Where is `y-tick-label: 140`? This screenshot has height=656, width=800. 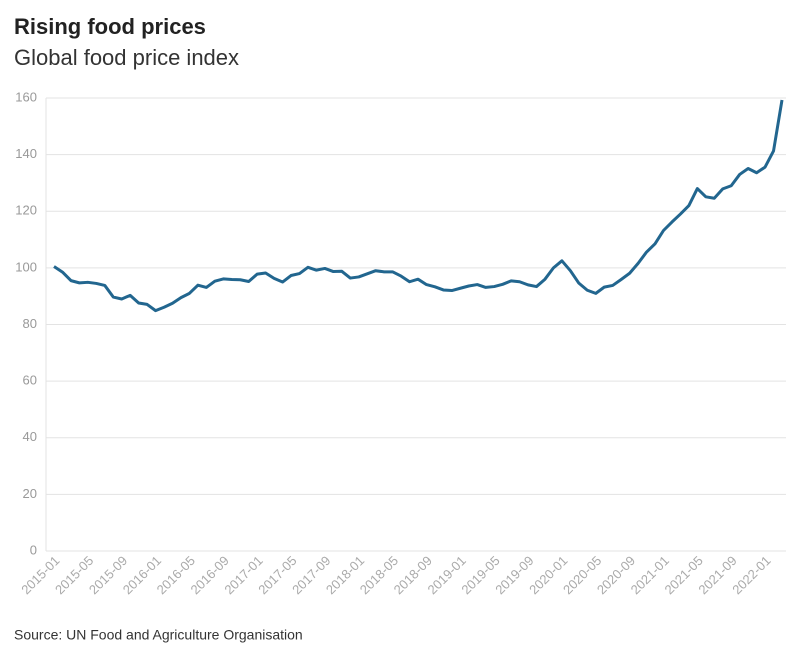 y-tick-label: 140 is located at coordinates (26, 153).